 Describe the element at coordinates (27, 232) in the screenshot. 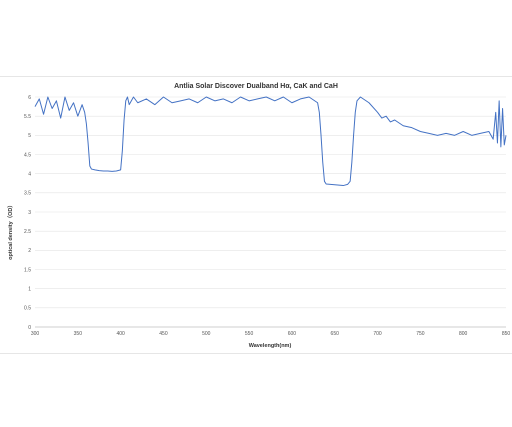

I see `y-tick-label: 2.5` at that location.